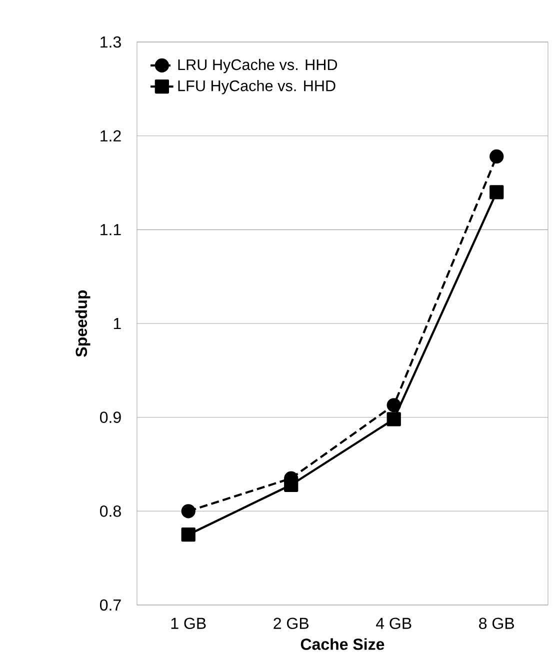  I want to click on x-tick-label: 4 GB, so click(394, 624).